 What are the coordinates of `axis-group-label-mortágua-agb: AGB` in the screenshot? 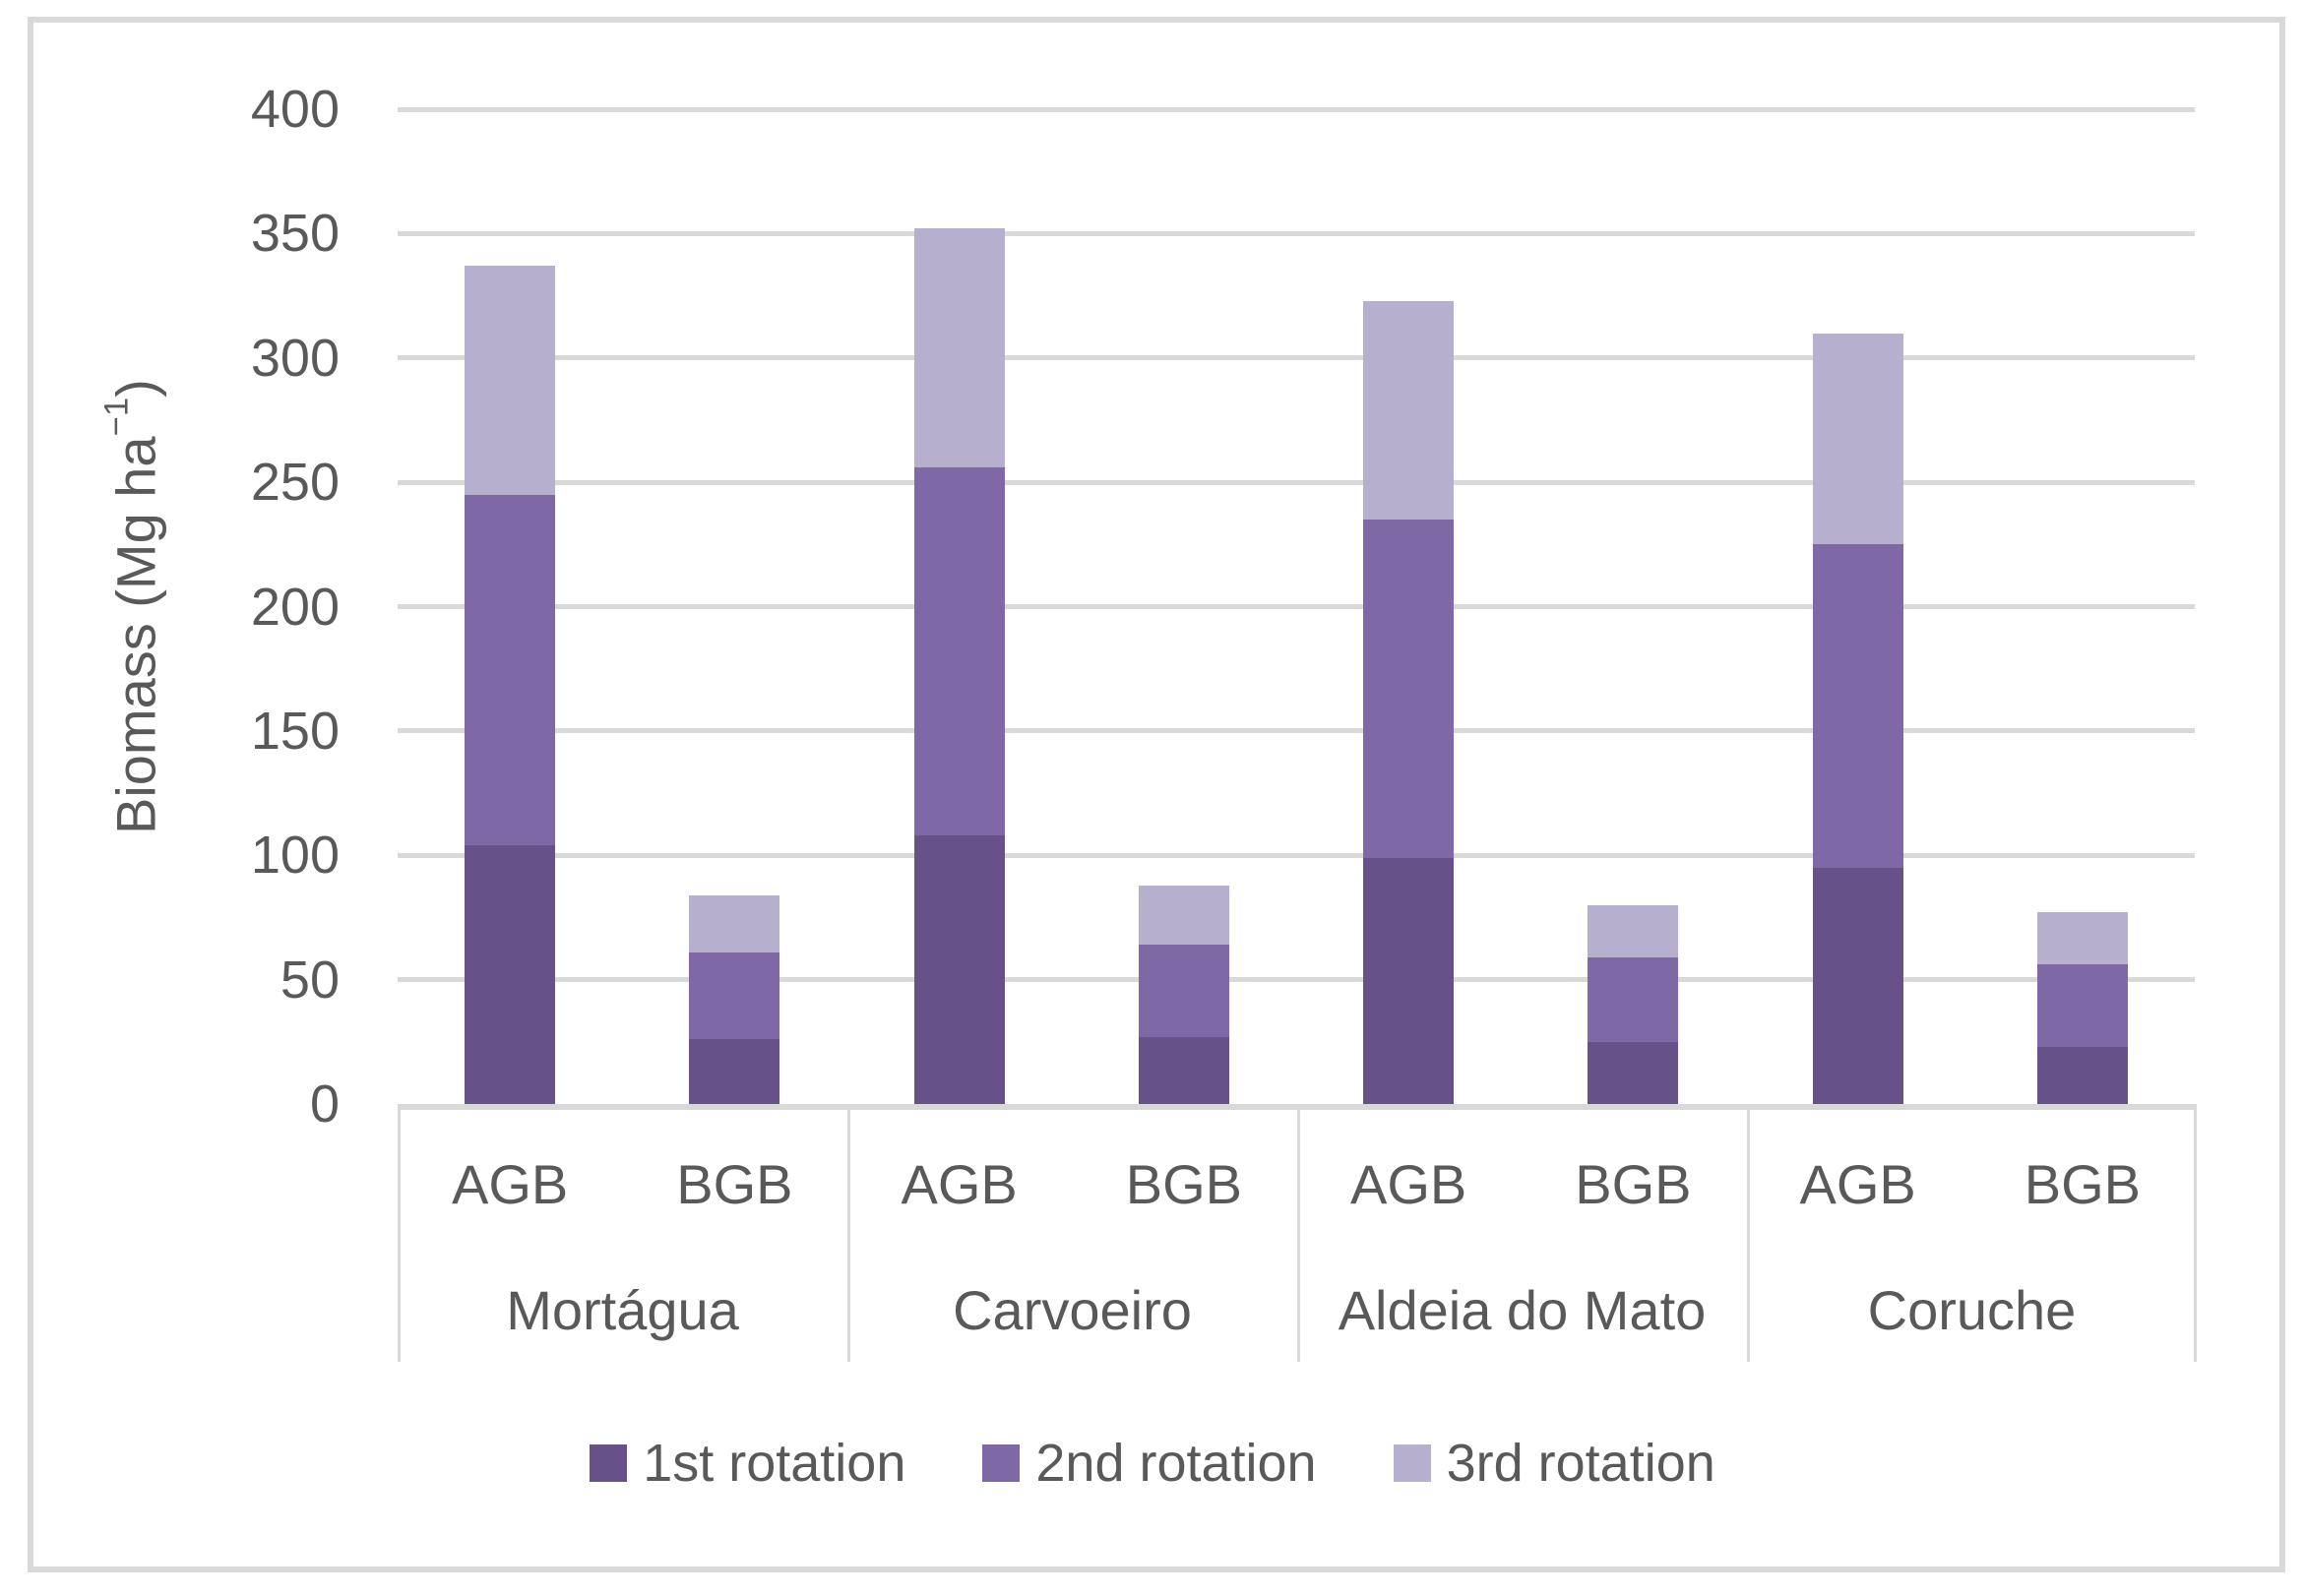 It's located at (510, 1183).